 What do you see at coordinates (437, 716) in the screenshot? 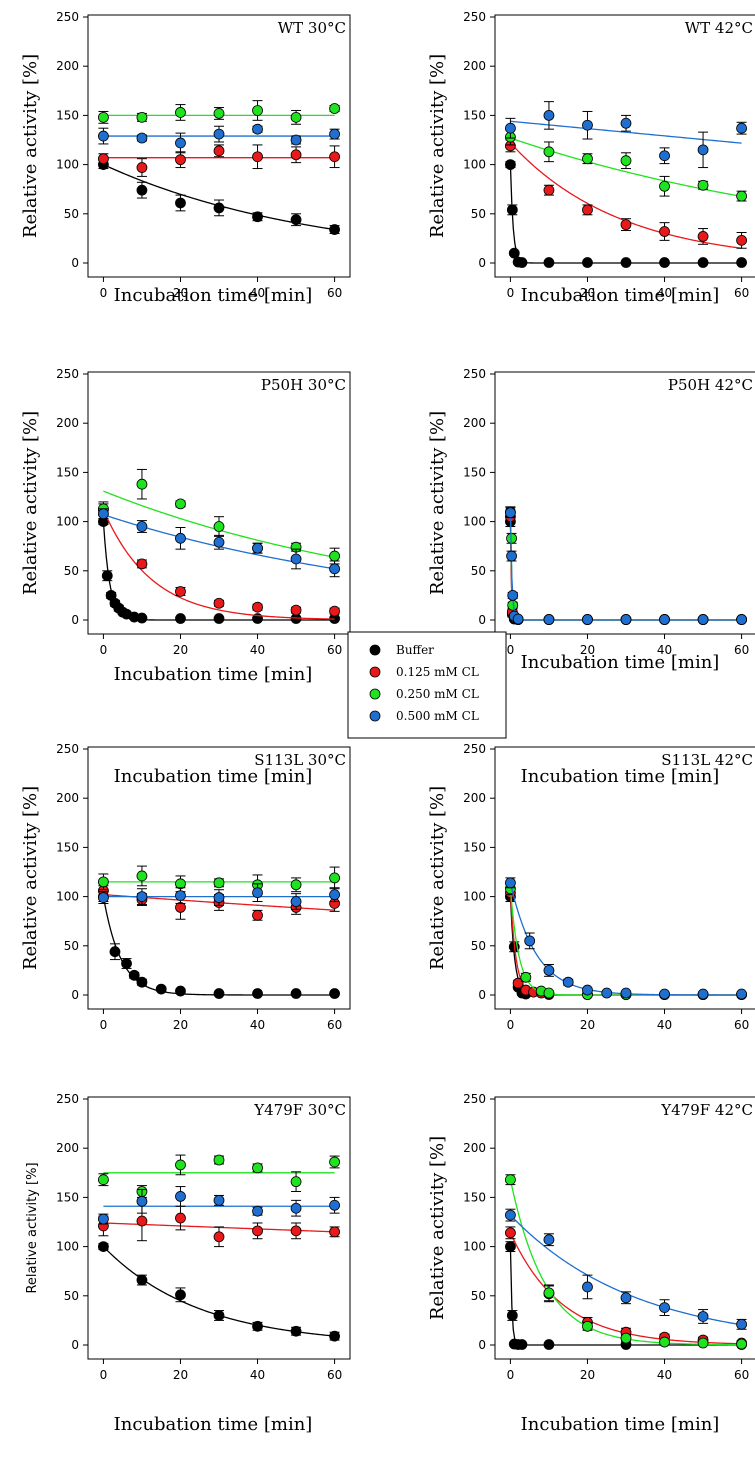
I see `legend-label: 0.500 mM CL` at bounding box center [437, 716].